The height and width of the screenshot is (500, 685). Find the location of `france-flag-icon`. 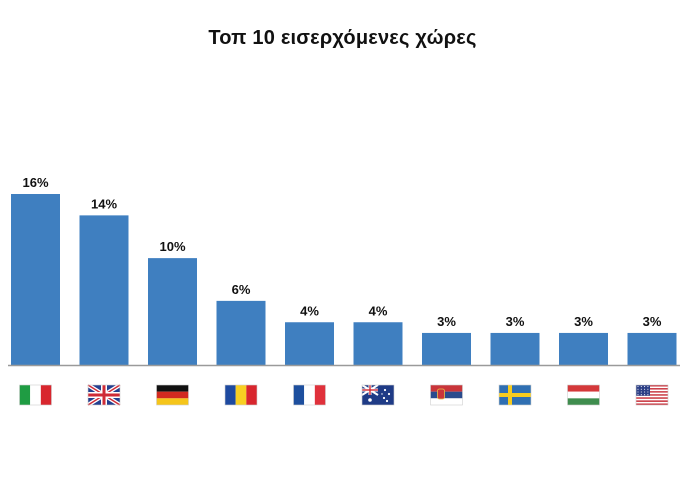

france-flag-icon is located at coordinates (309, 395).